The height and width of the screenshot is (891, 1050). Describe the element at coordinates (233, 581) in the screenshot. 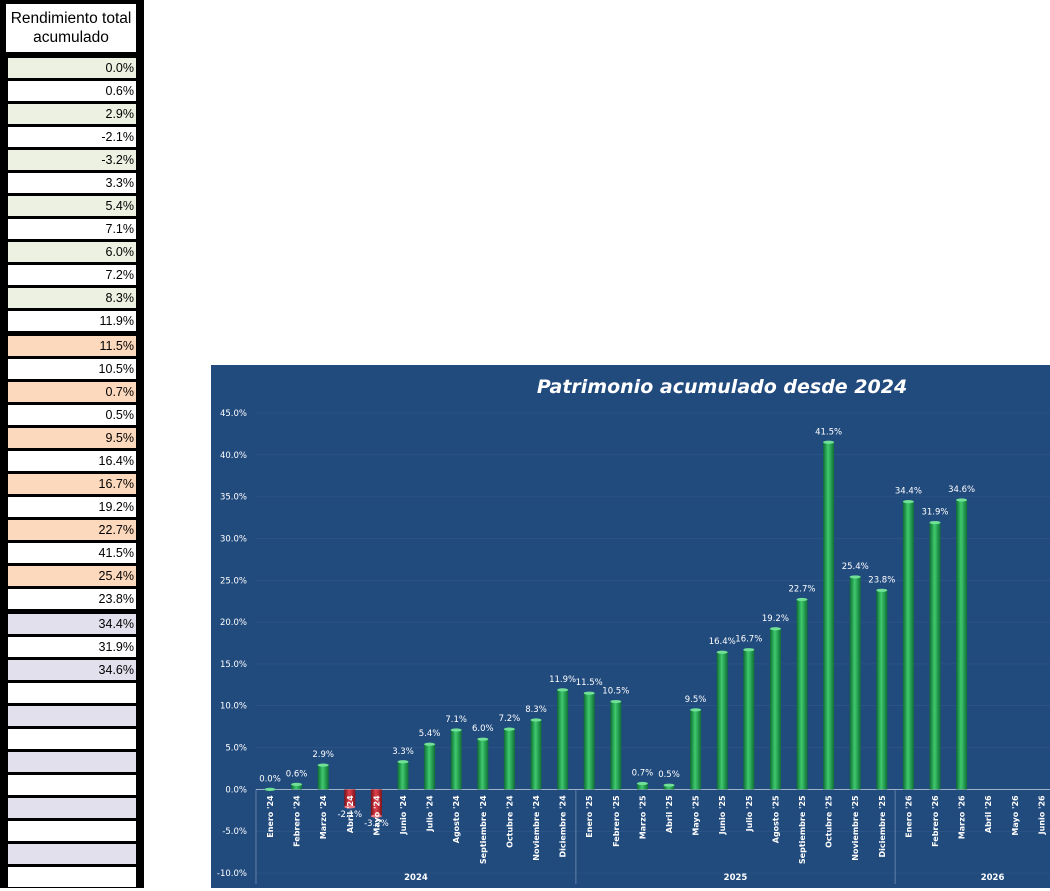

I see `y-tick-label: 25.0%` at that location.